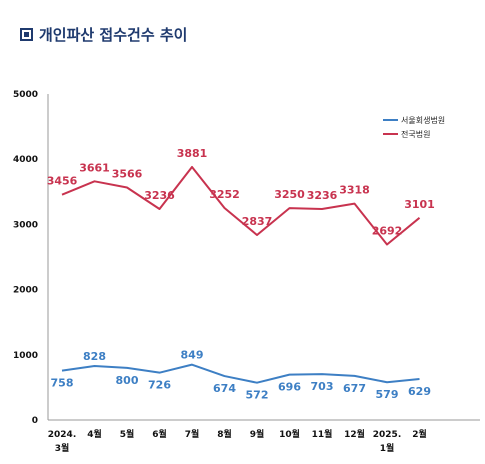  What do you see at coordinates (25, 160) in the screenshot?
I see `y-tick-label: 4000` at bounding box center [25, 160].